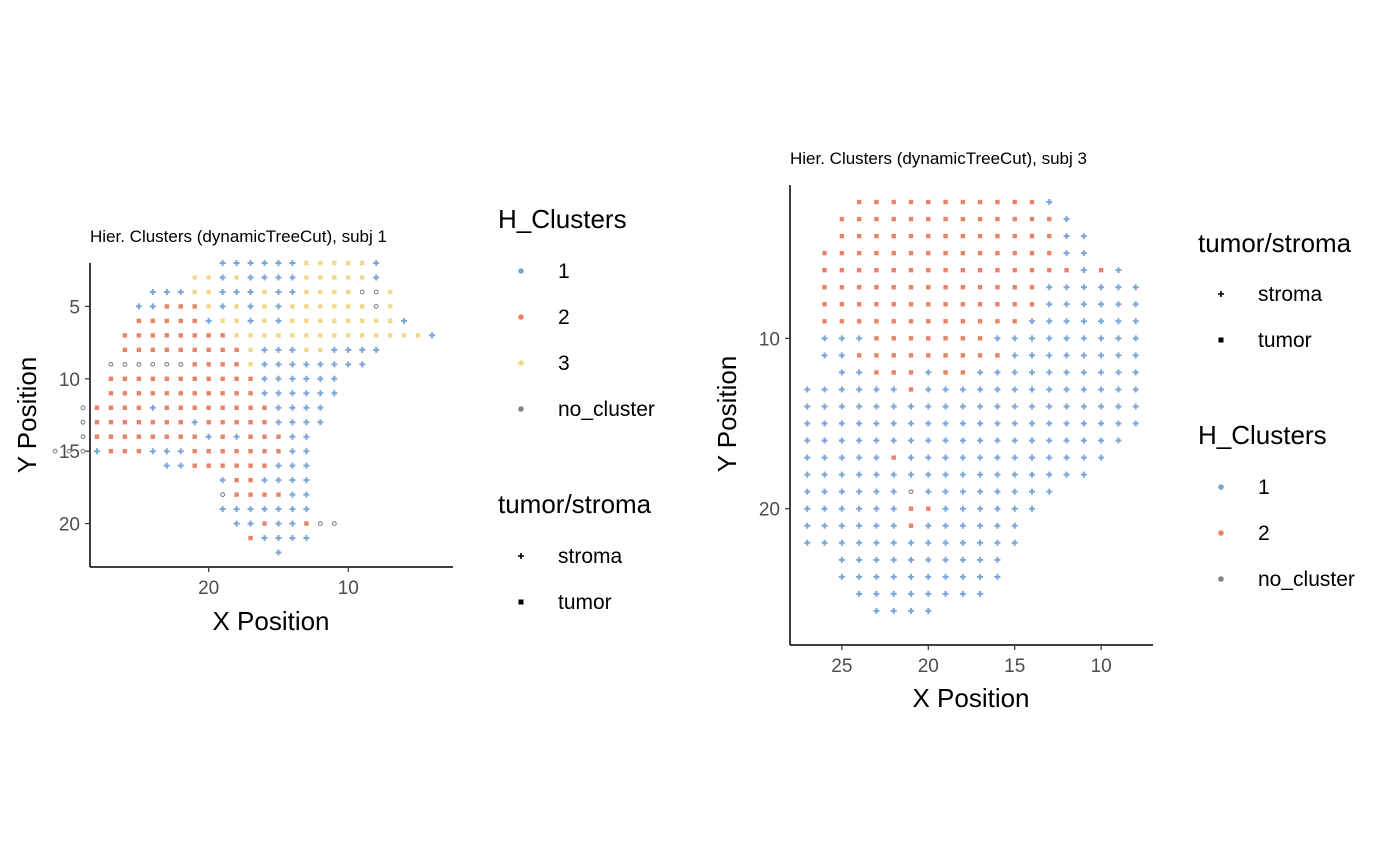  What do you see at coordinates (606, 409) in the screenshot?
I see `legend-label: no_cluster` at bounding box center [606, 409].